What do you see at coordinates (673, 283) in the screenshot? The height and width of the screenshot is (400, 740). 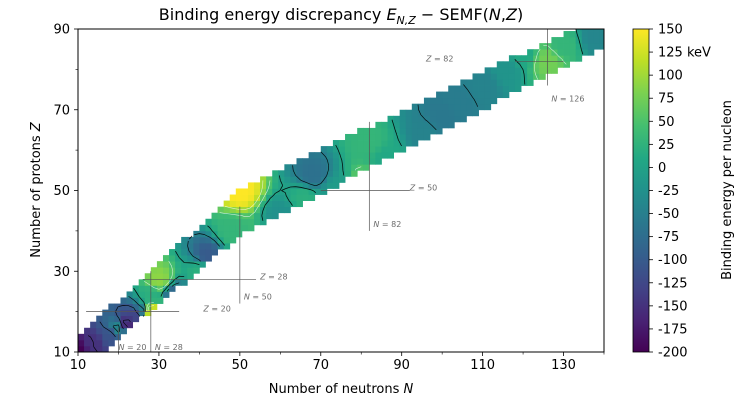 I see `colorbar-tick-label: -125` at bounding box center [673, 283].